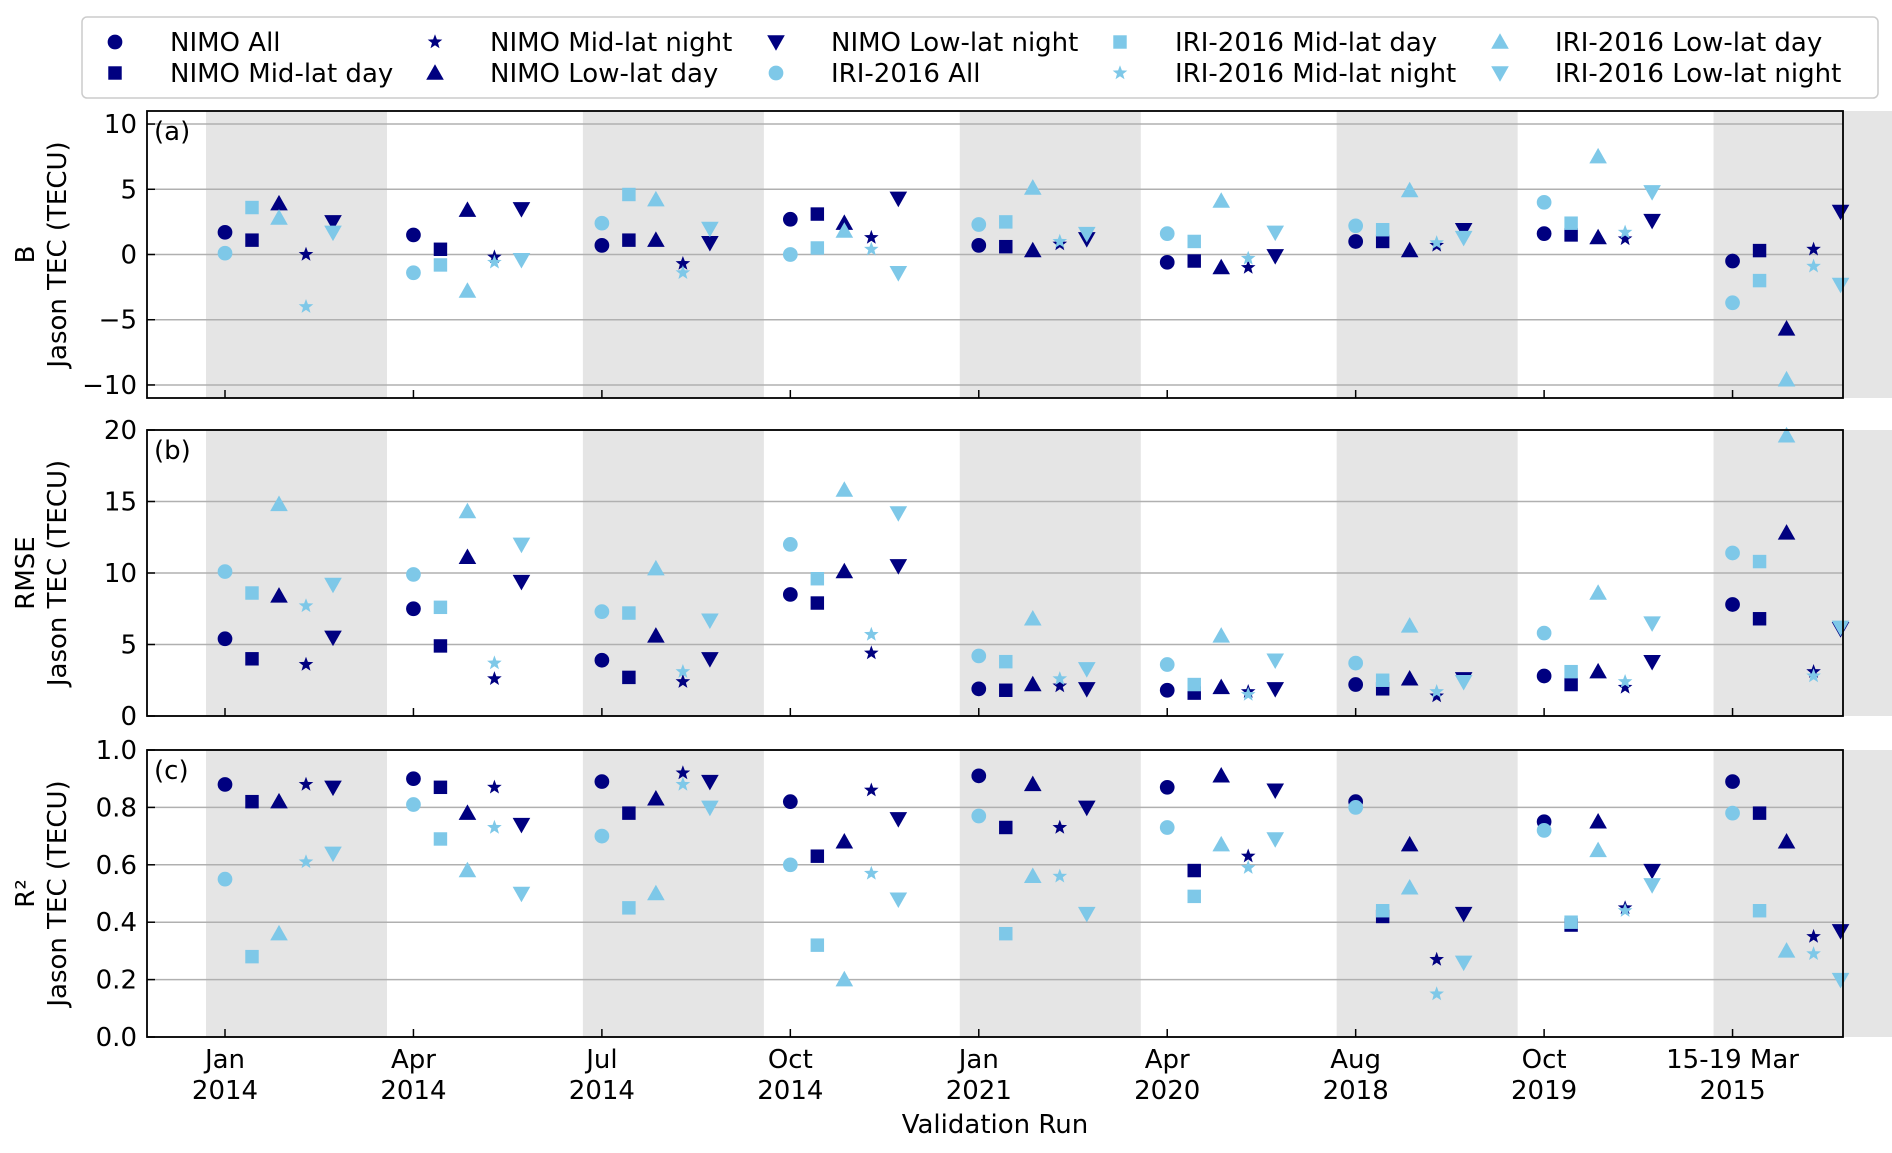  Describe the element at coordinates (1167, 1091) in the screenshot. I see `x-tick-label: 2020` at that location.